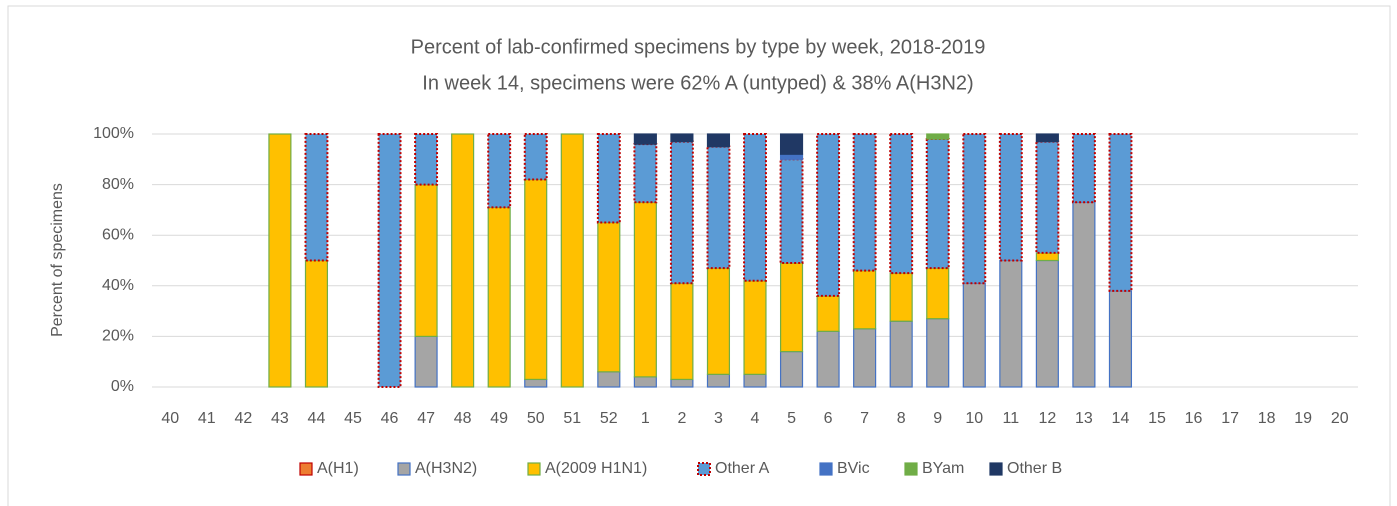 This screenshot has height=506, width=1397. I want to click on x-tick-label: 40, so click(170, 418).